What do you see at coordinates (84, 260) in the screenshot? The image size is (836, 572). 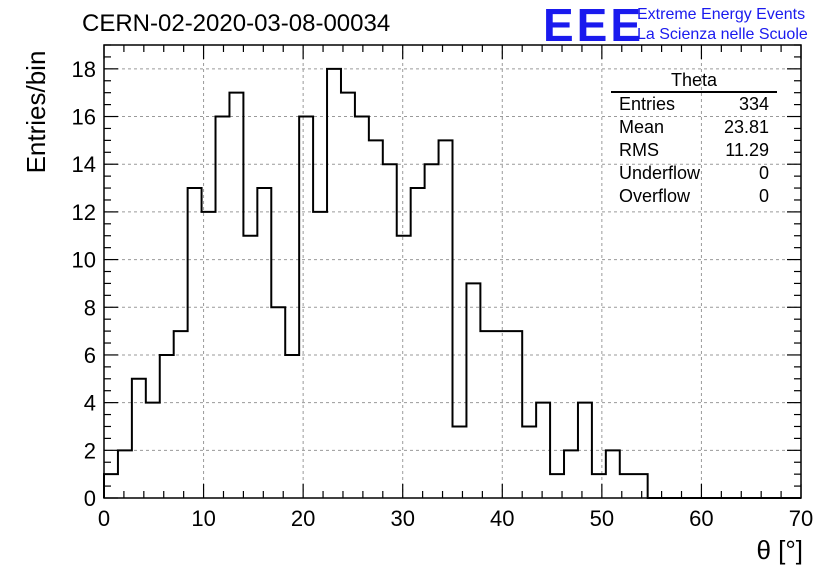 I see `y-tick-label: 10` at bounding box center [84, 260].